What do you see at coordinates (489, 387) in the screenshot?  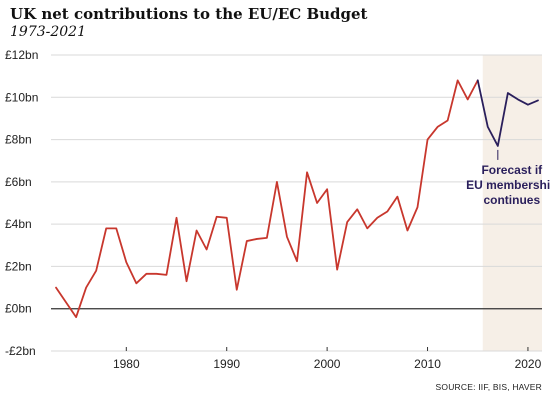 I see `source-note: SOURCE: IIF, BIS, HAVER` at bounding box center [489, 387].